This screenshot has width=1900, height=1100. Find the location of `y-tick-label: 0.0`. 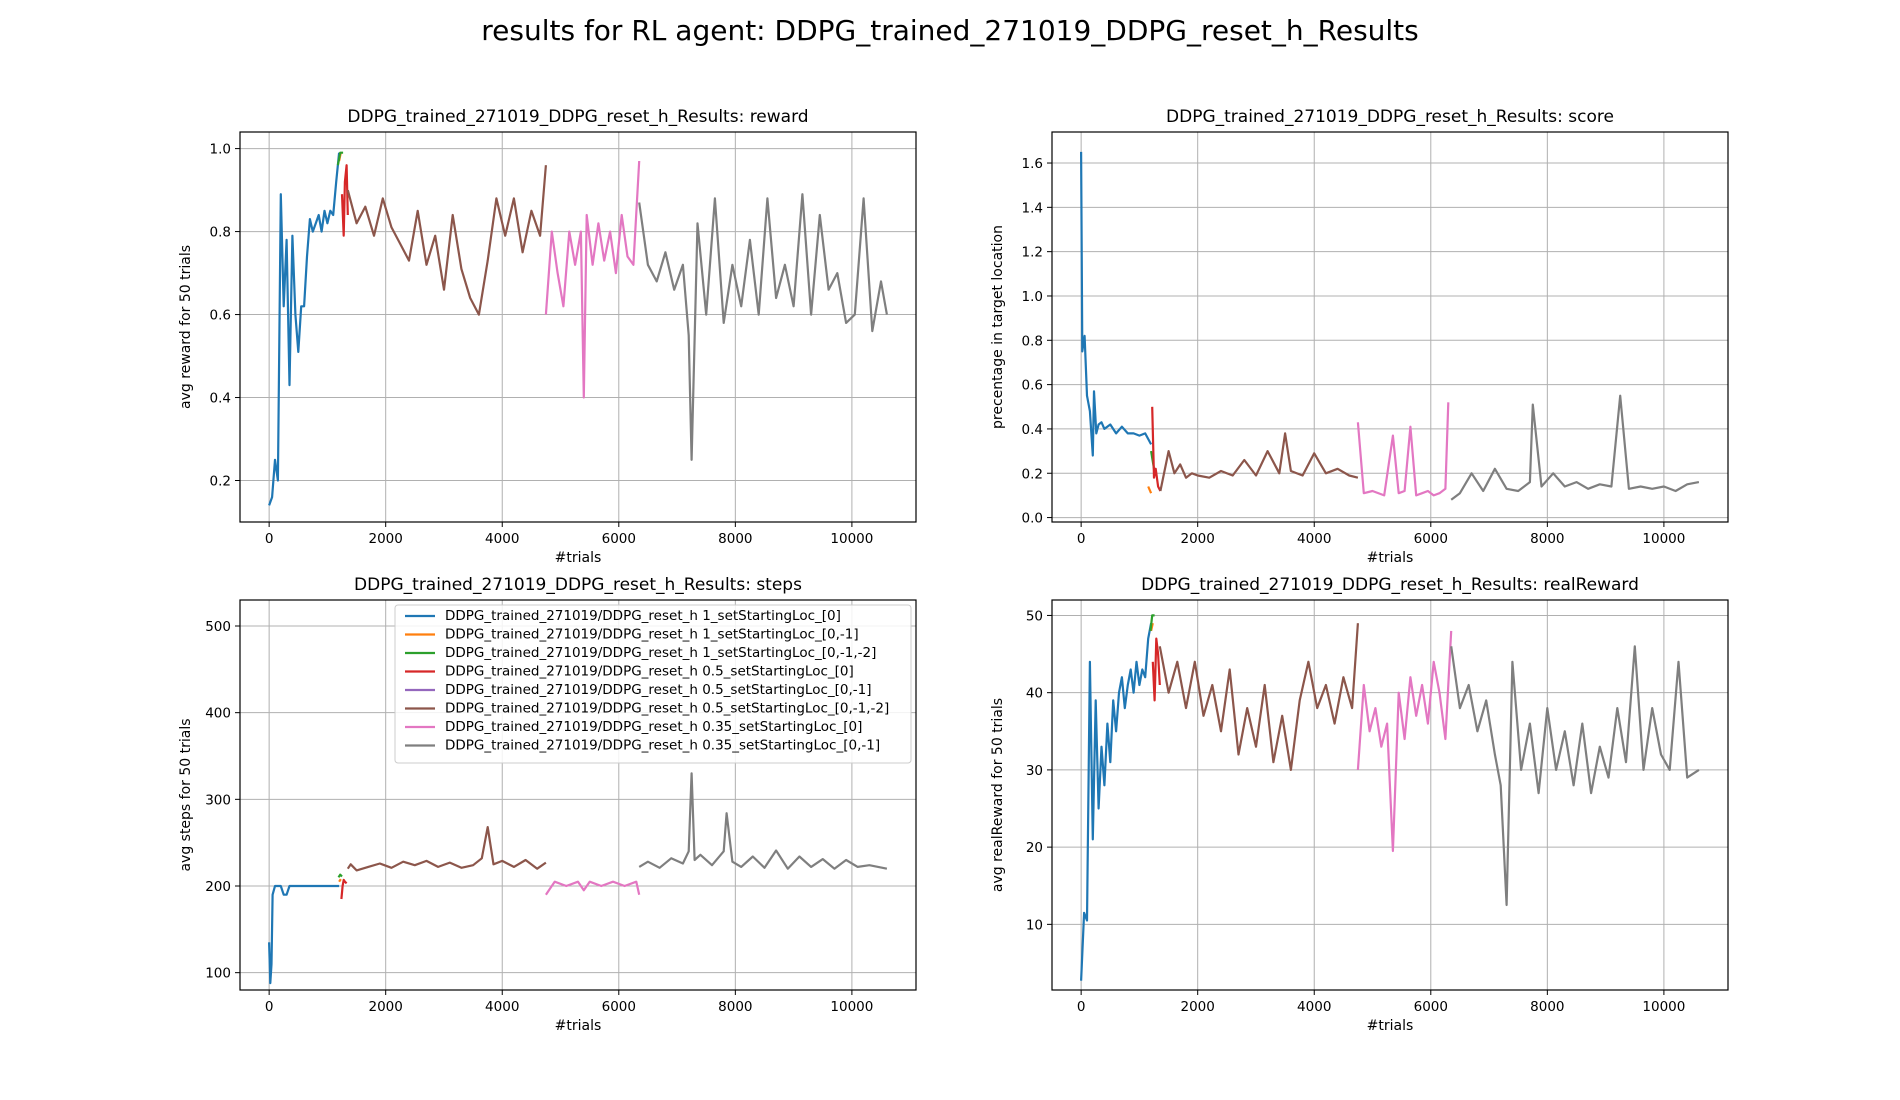

y-tick-label: 0.0 is located at coordinates (1032, 519).